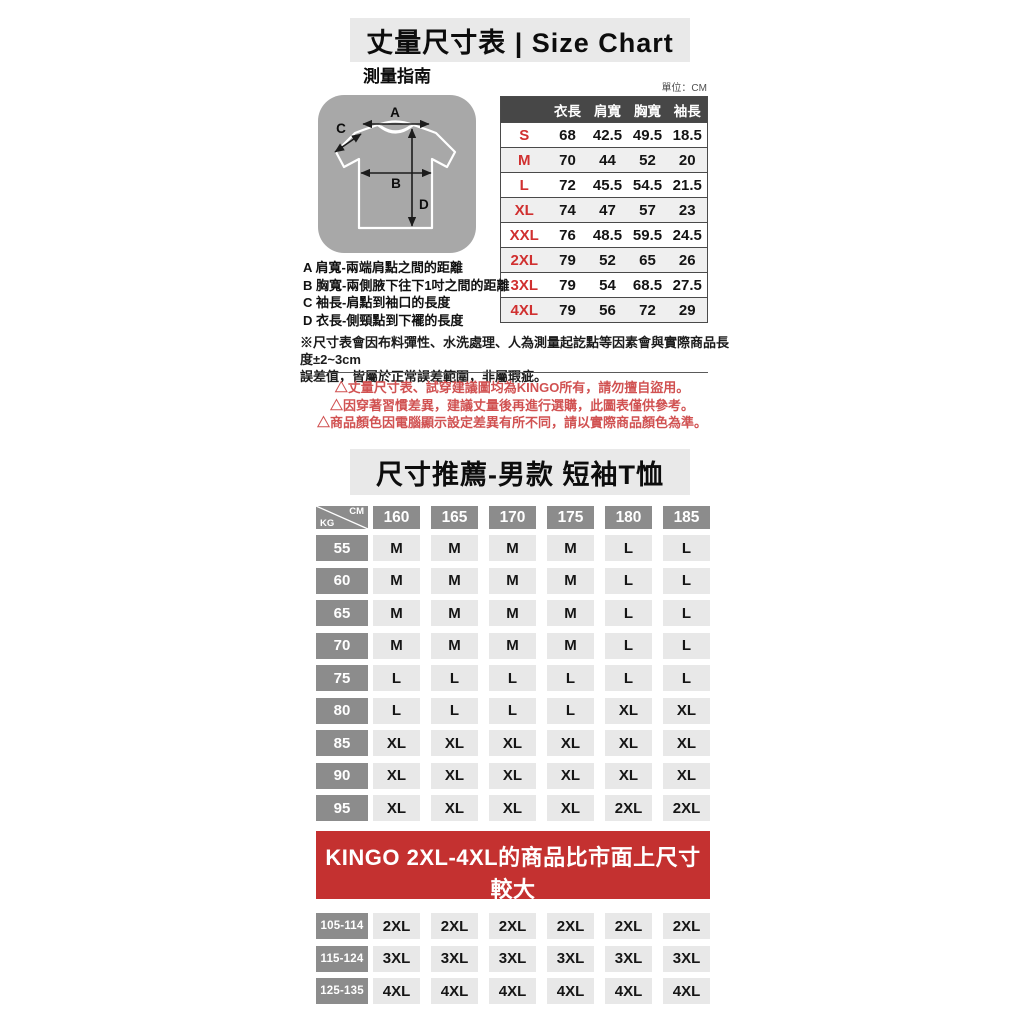 The height and width of the screenshot is (1024, 1024). What do you see at coordinates (342, 743) in the screenshot?
I see `weight-label: 85` at bounding box center [342, 743].